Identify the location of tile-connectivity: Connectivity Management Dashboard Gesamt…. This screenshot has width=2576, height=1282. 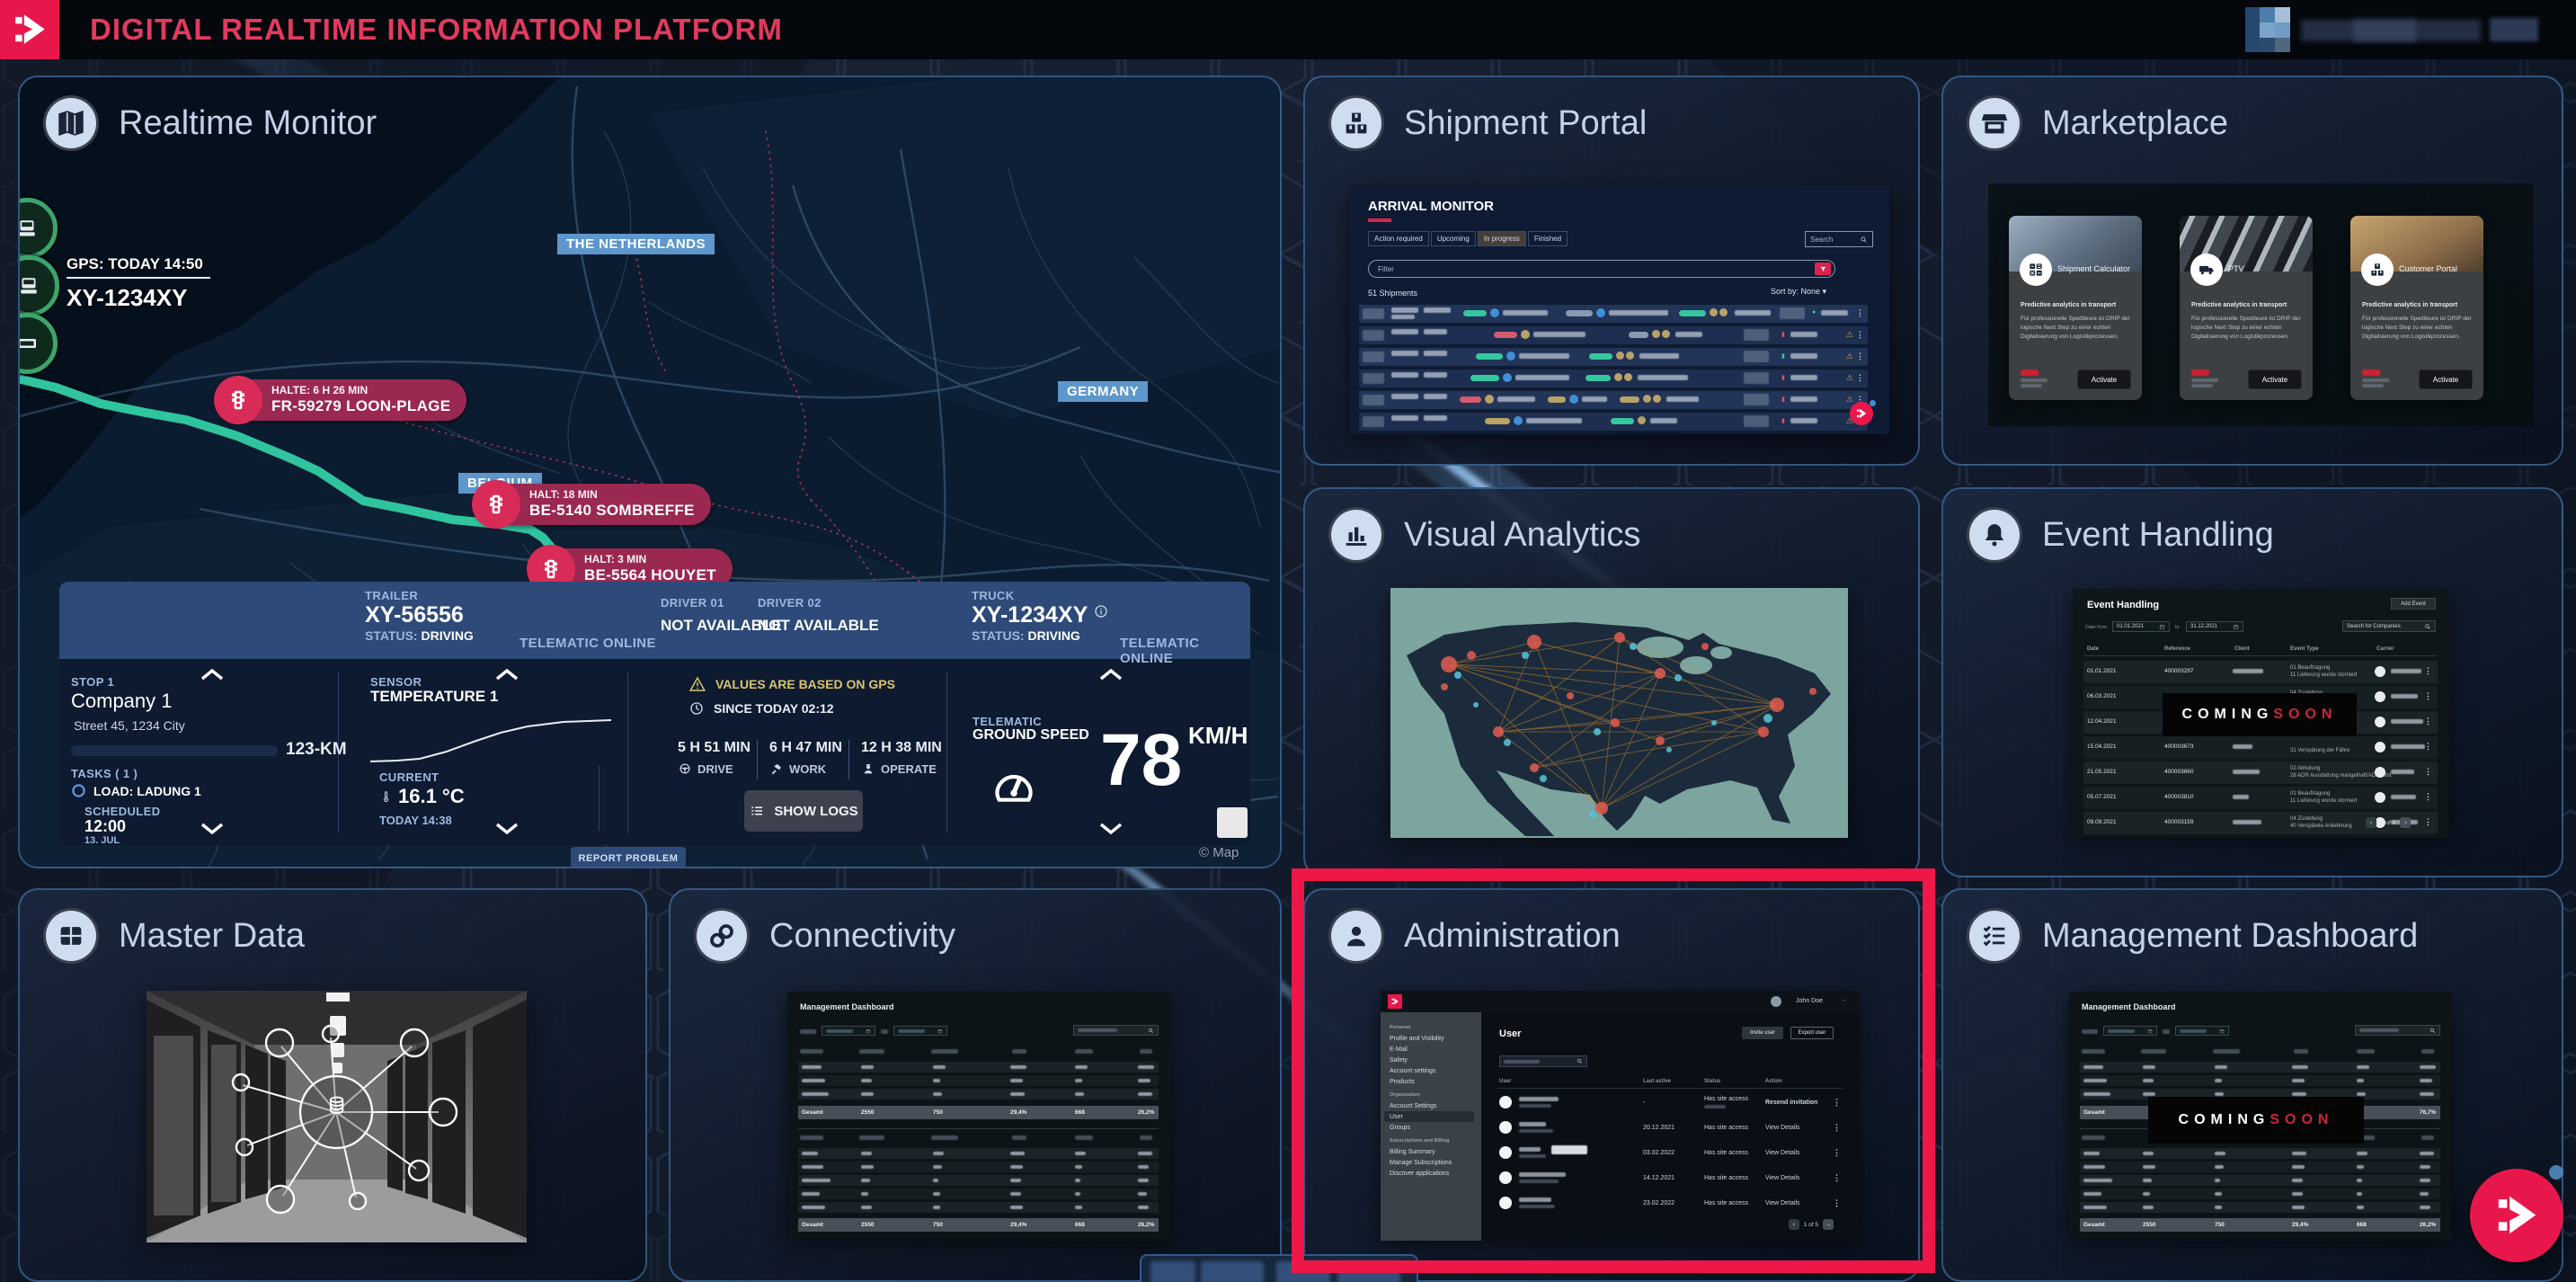
(975, 1085).